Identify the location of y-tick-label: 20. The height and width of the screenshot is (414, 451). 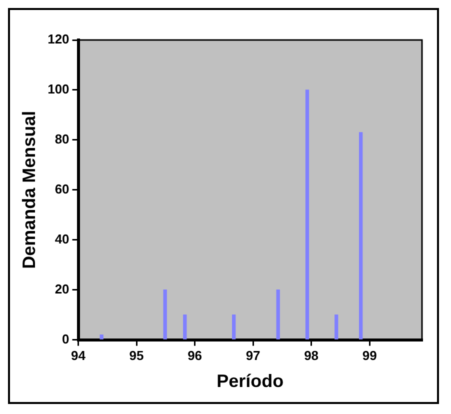
(62, 288).